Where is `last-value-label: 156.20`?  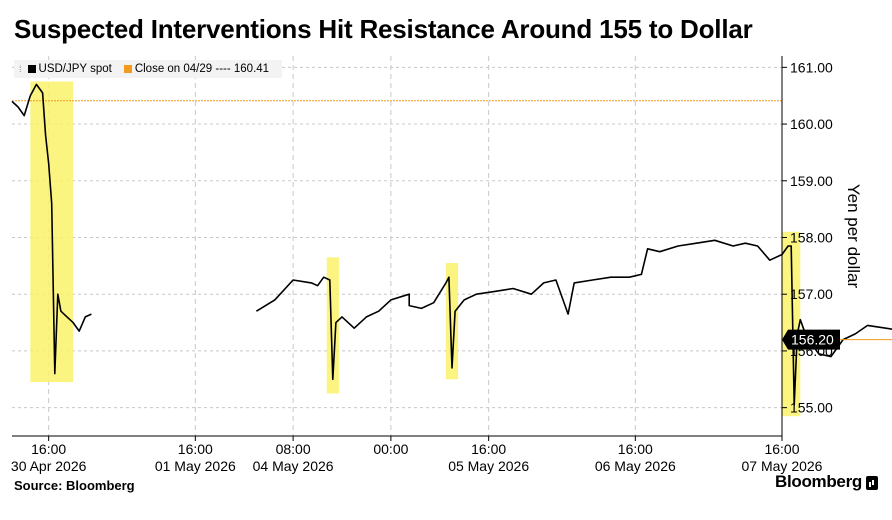
last-value-label: 156.20 is located at coordinates (812, 340).